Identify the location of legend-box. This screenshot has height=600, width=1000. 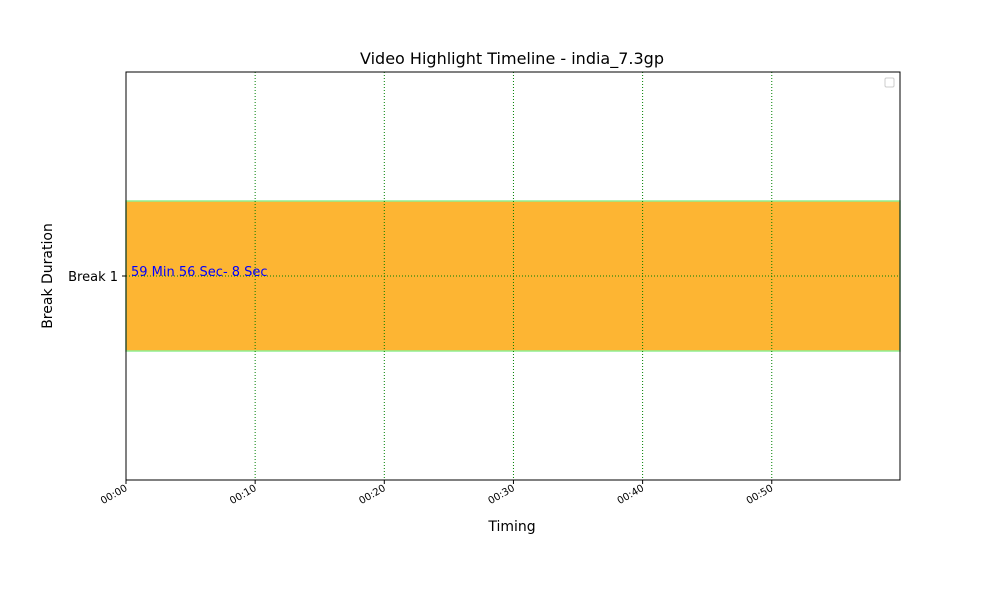
(889, 82).